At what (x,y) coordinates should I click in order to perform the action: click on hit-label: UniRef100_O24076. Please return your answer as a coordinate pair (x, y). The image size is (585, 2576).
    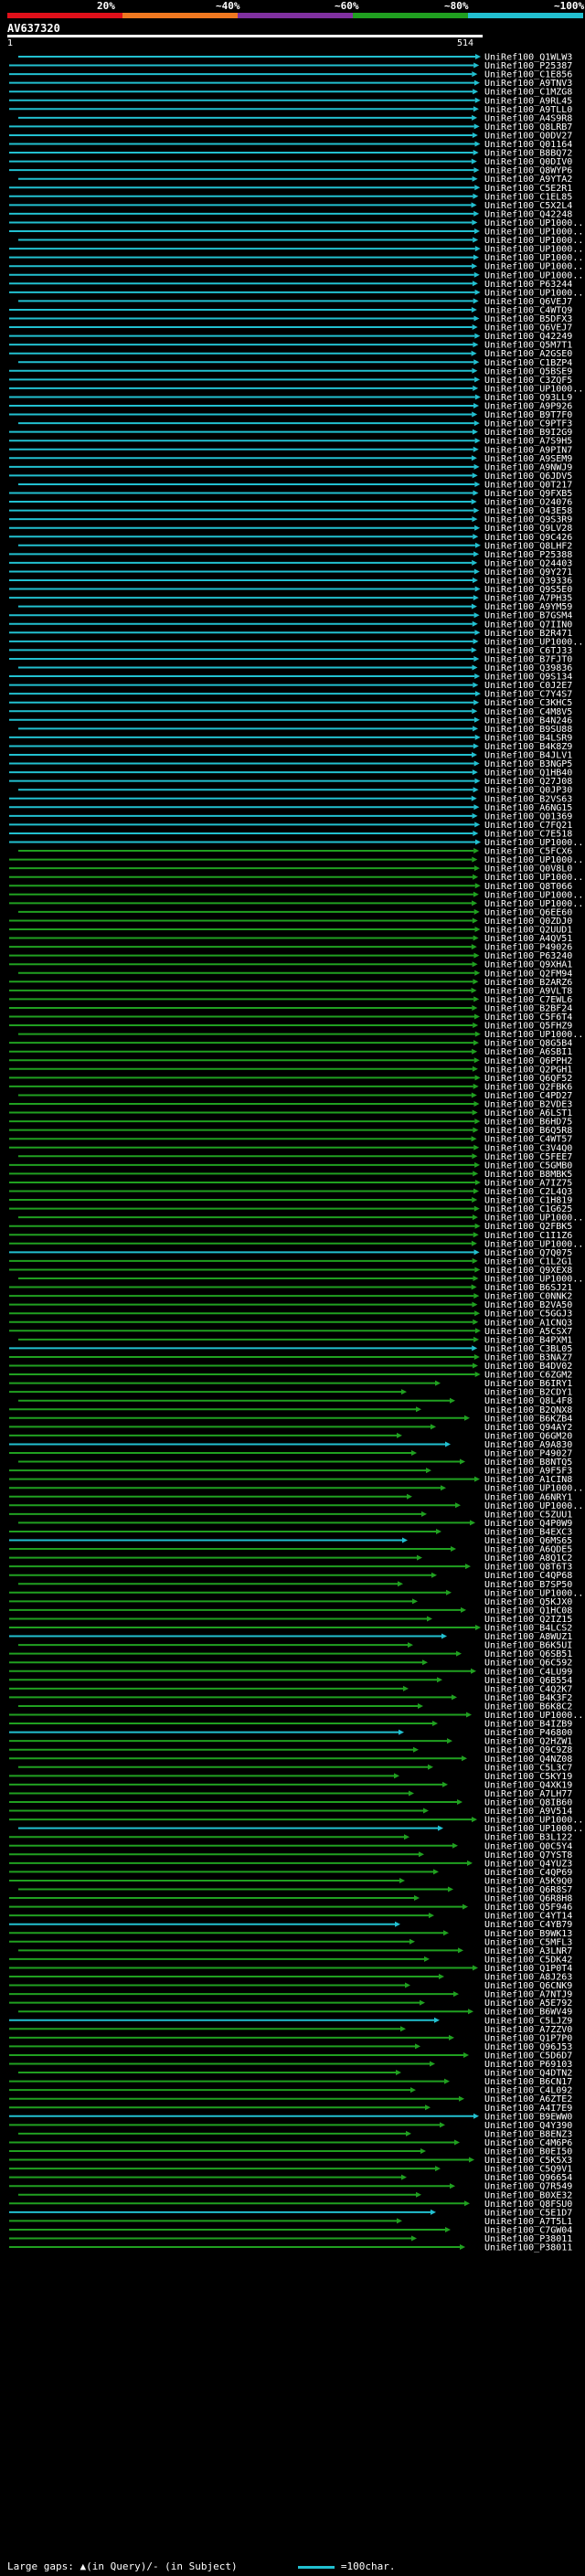
    Looking at the image, I should click on (528, 503).